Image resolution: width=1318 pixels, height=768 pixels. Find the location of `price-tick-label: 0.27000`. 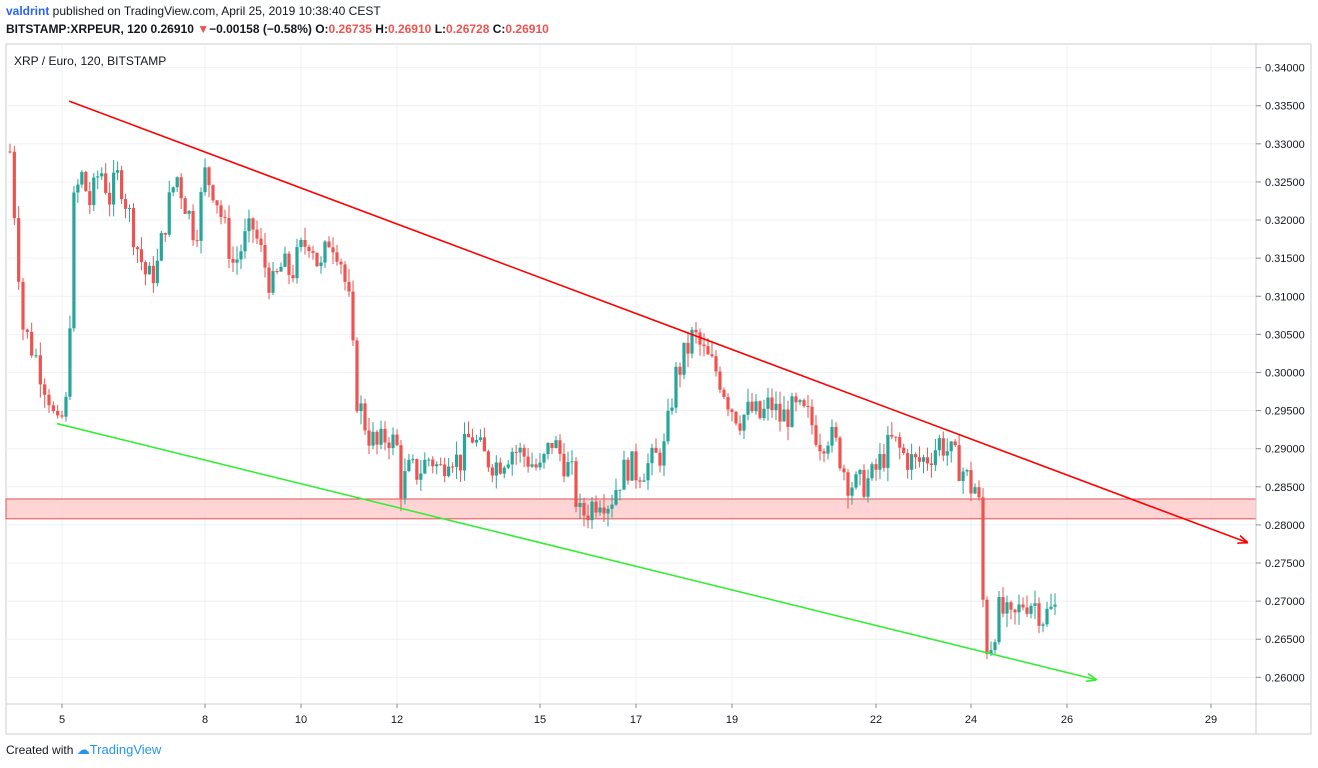

price-tick-label: 0.27000 is located at coordinates (1285, 602).